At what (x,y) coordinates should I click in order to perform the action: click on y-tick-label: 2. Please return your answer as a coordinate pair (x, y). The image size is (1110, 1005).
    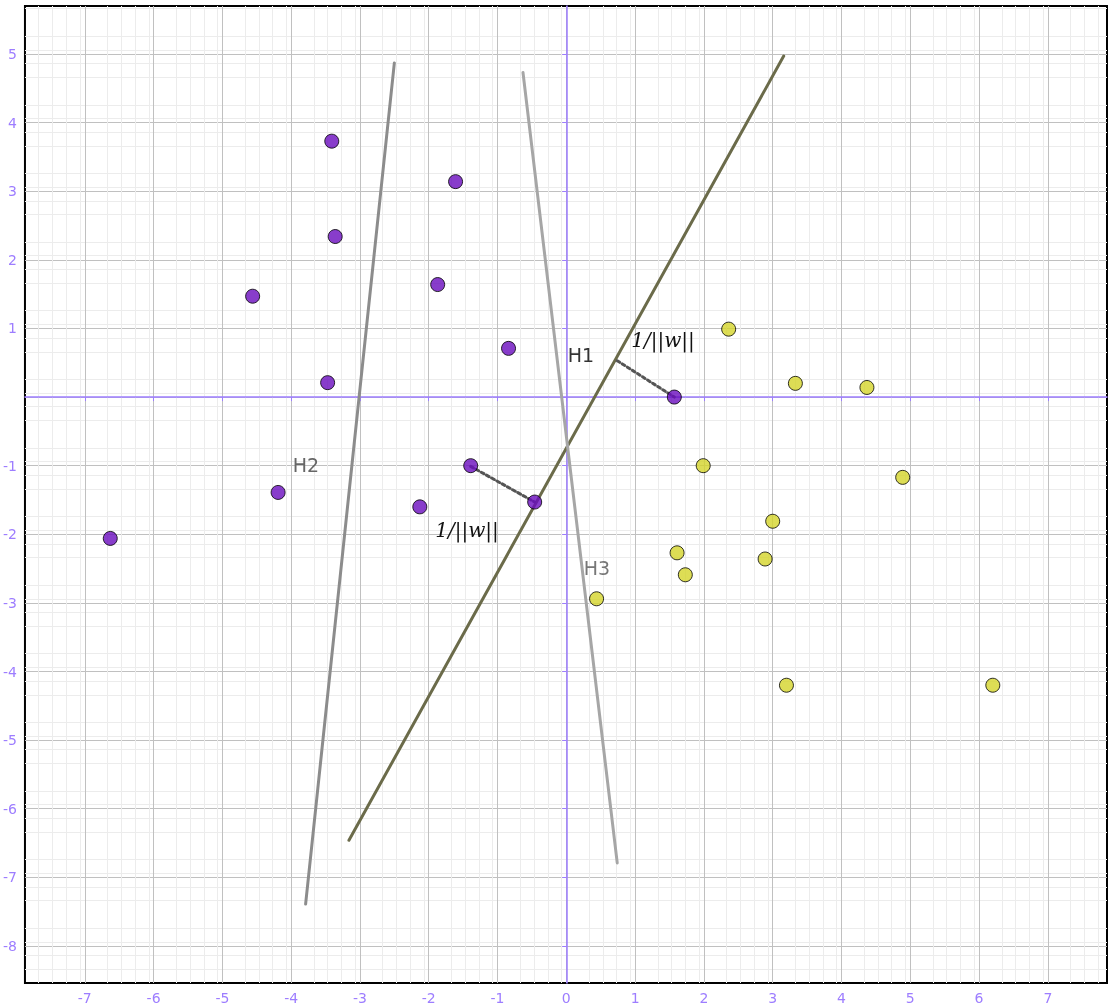
    Looking at the image, I should click on (12, 259).